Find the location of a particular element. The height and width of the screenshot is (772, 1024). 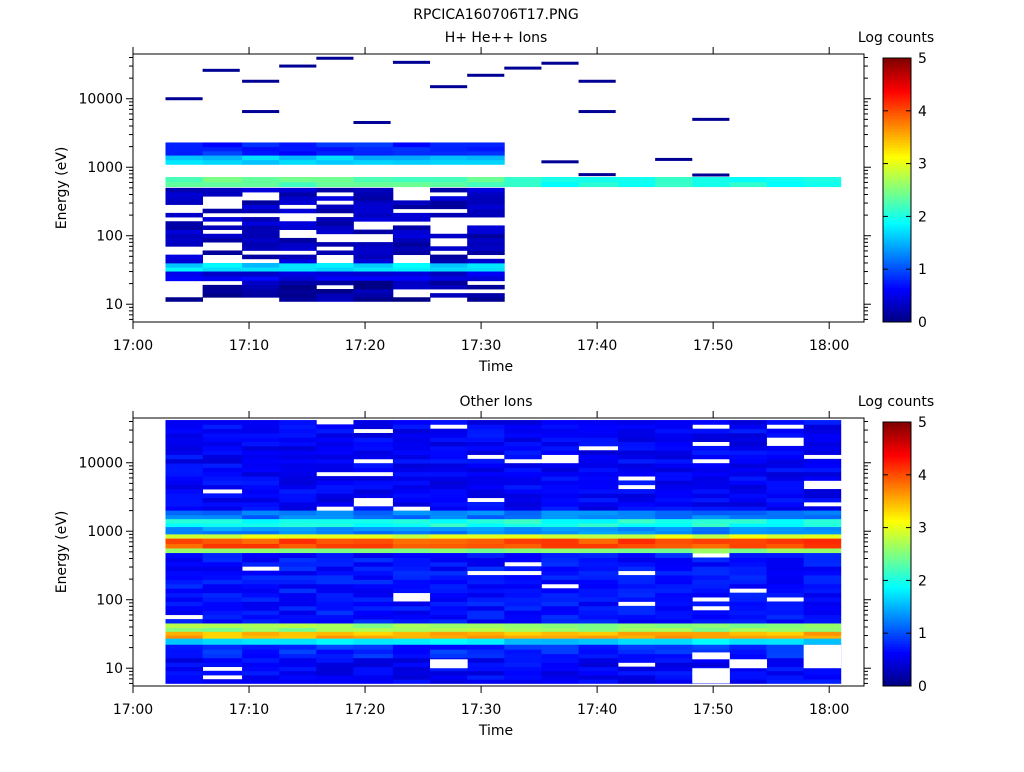

heatmap-gap is located at coordinates (711, 656).